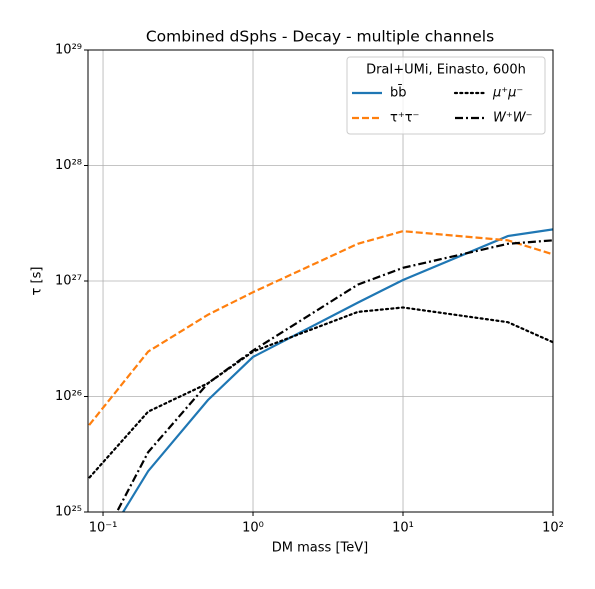 The width and height of the screenshot is (595, 589). Describe the element at coordinates (512, 118) in the screenshot. I see `legend-label: W⁺W⁻` at that location.